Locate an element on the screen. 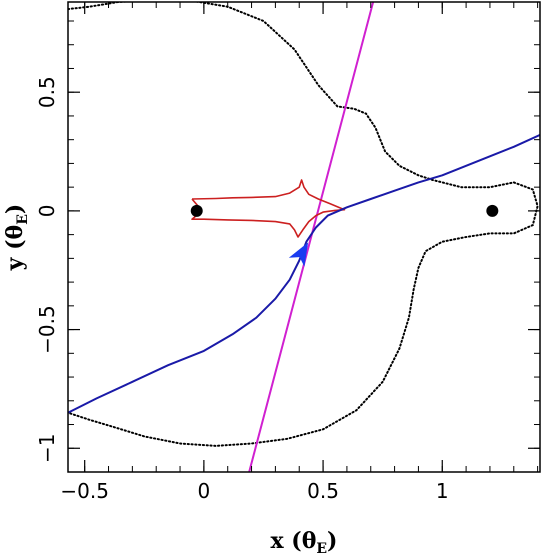 This screenshot has height=555, width=541. x-tick-label: 0 is located at coordinates (204, 491).